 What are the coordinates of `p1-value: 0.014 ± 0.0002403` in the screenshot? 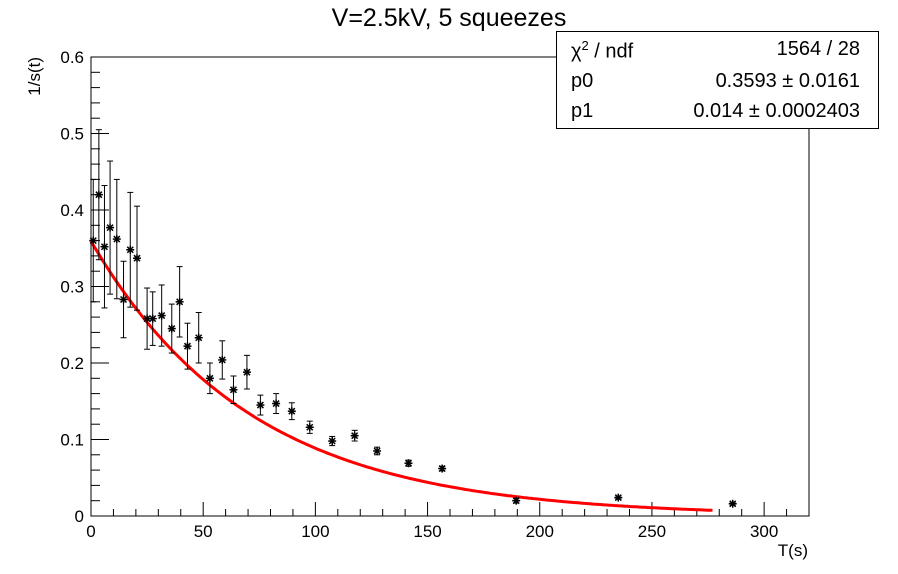 It's located at (776, 111).